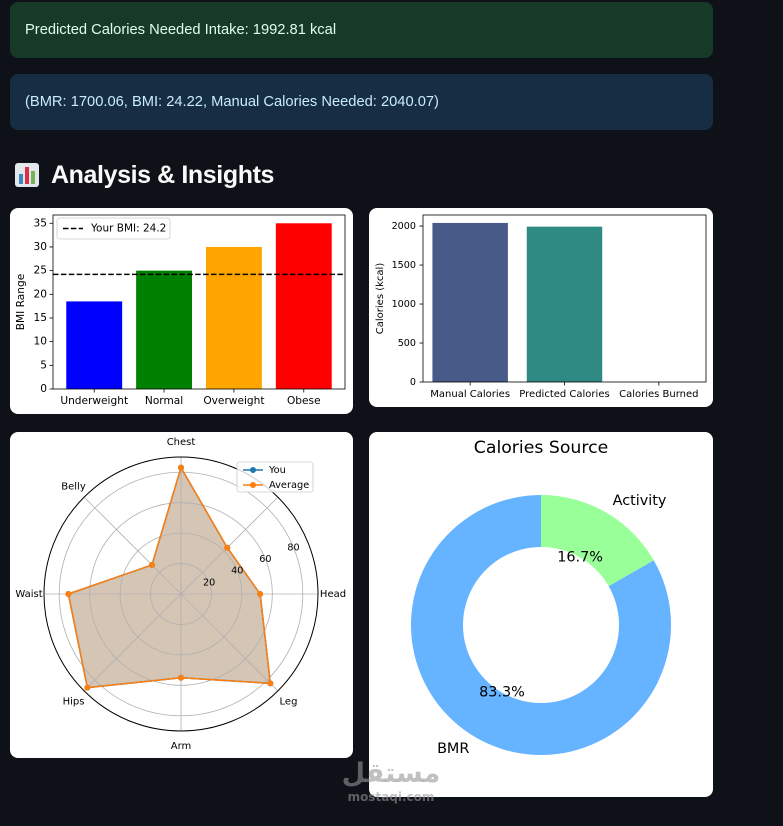 The width and height of the screenshot is (783, 826). I want to click on x-tick-label-calories-burned: Calories Burned, so click(658, 394).